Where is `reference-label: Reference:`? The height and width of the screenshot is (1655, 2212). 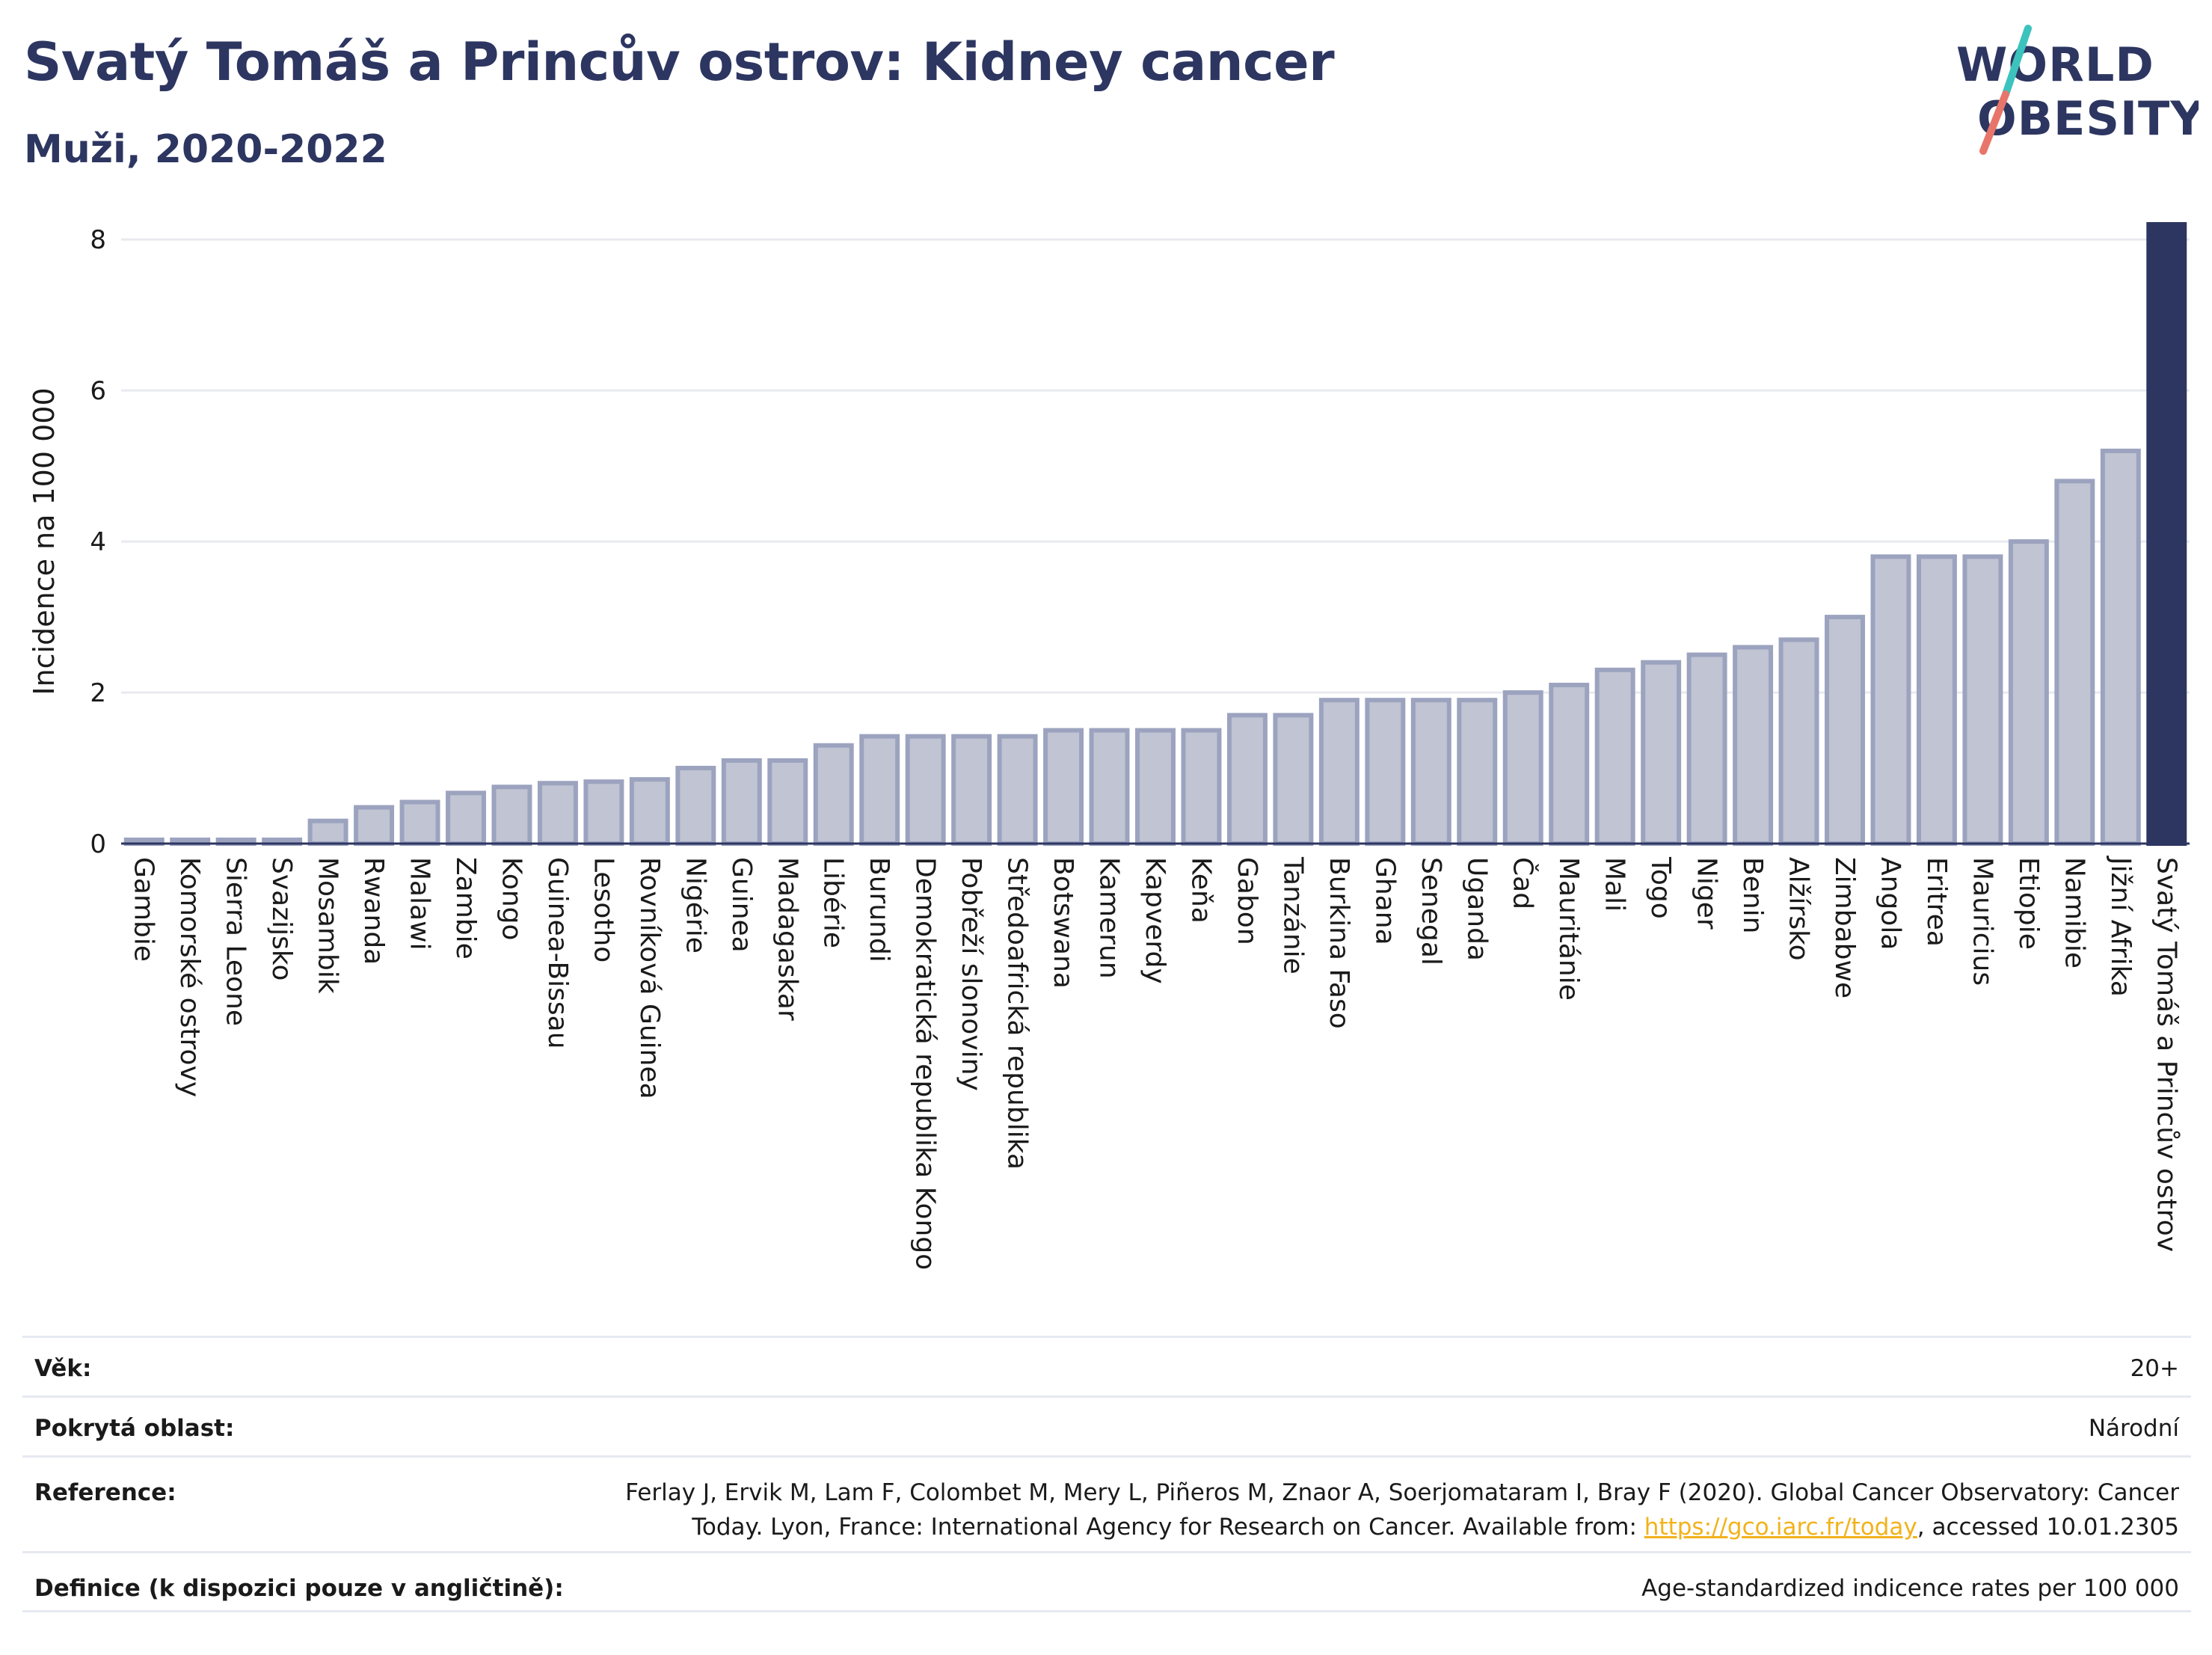 reference-label: Reference: is located at coordinates (105, 1492).